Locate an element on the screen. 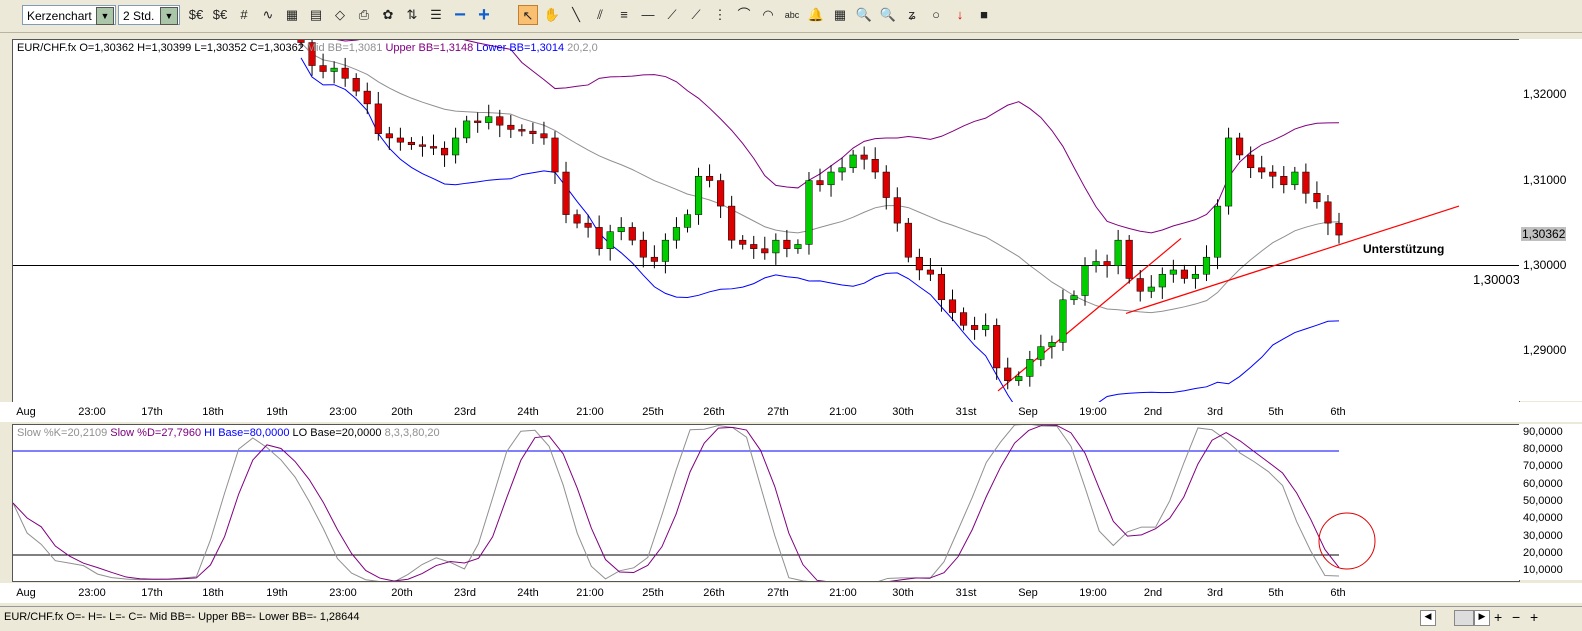  circle-icon: ○ is located at coordinates (936, 14).